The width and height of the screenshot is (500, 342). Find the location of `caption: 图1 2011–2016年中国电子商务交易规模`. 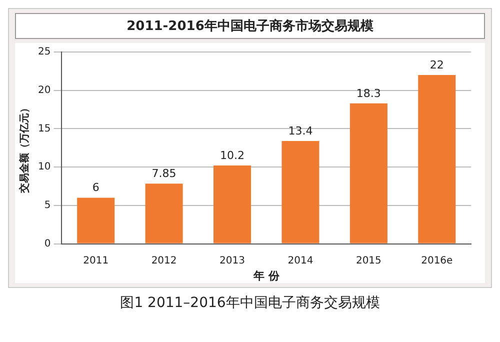

caption: 图1 2011–2016年中国电子商务交易规模 is located at coordinates (250, 303).